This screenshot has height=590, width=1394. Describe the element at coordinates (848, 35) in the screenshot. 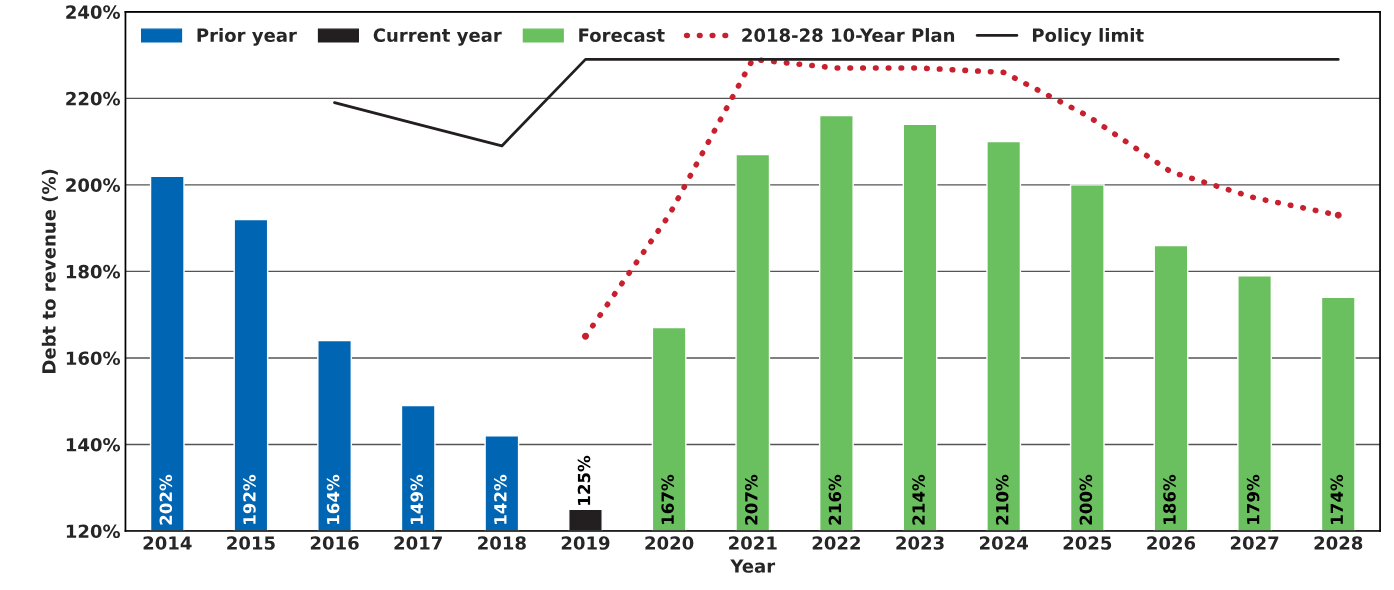

I see `legend-label: 2018-28 10-Year Plan` at that location.